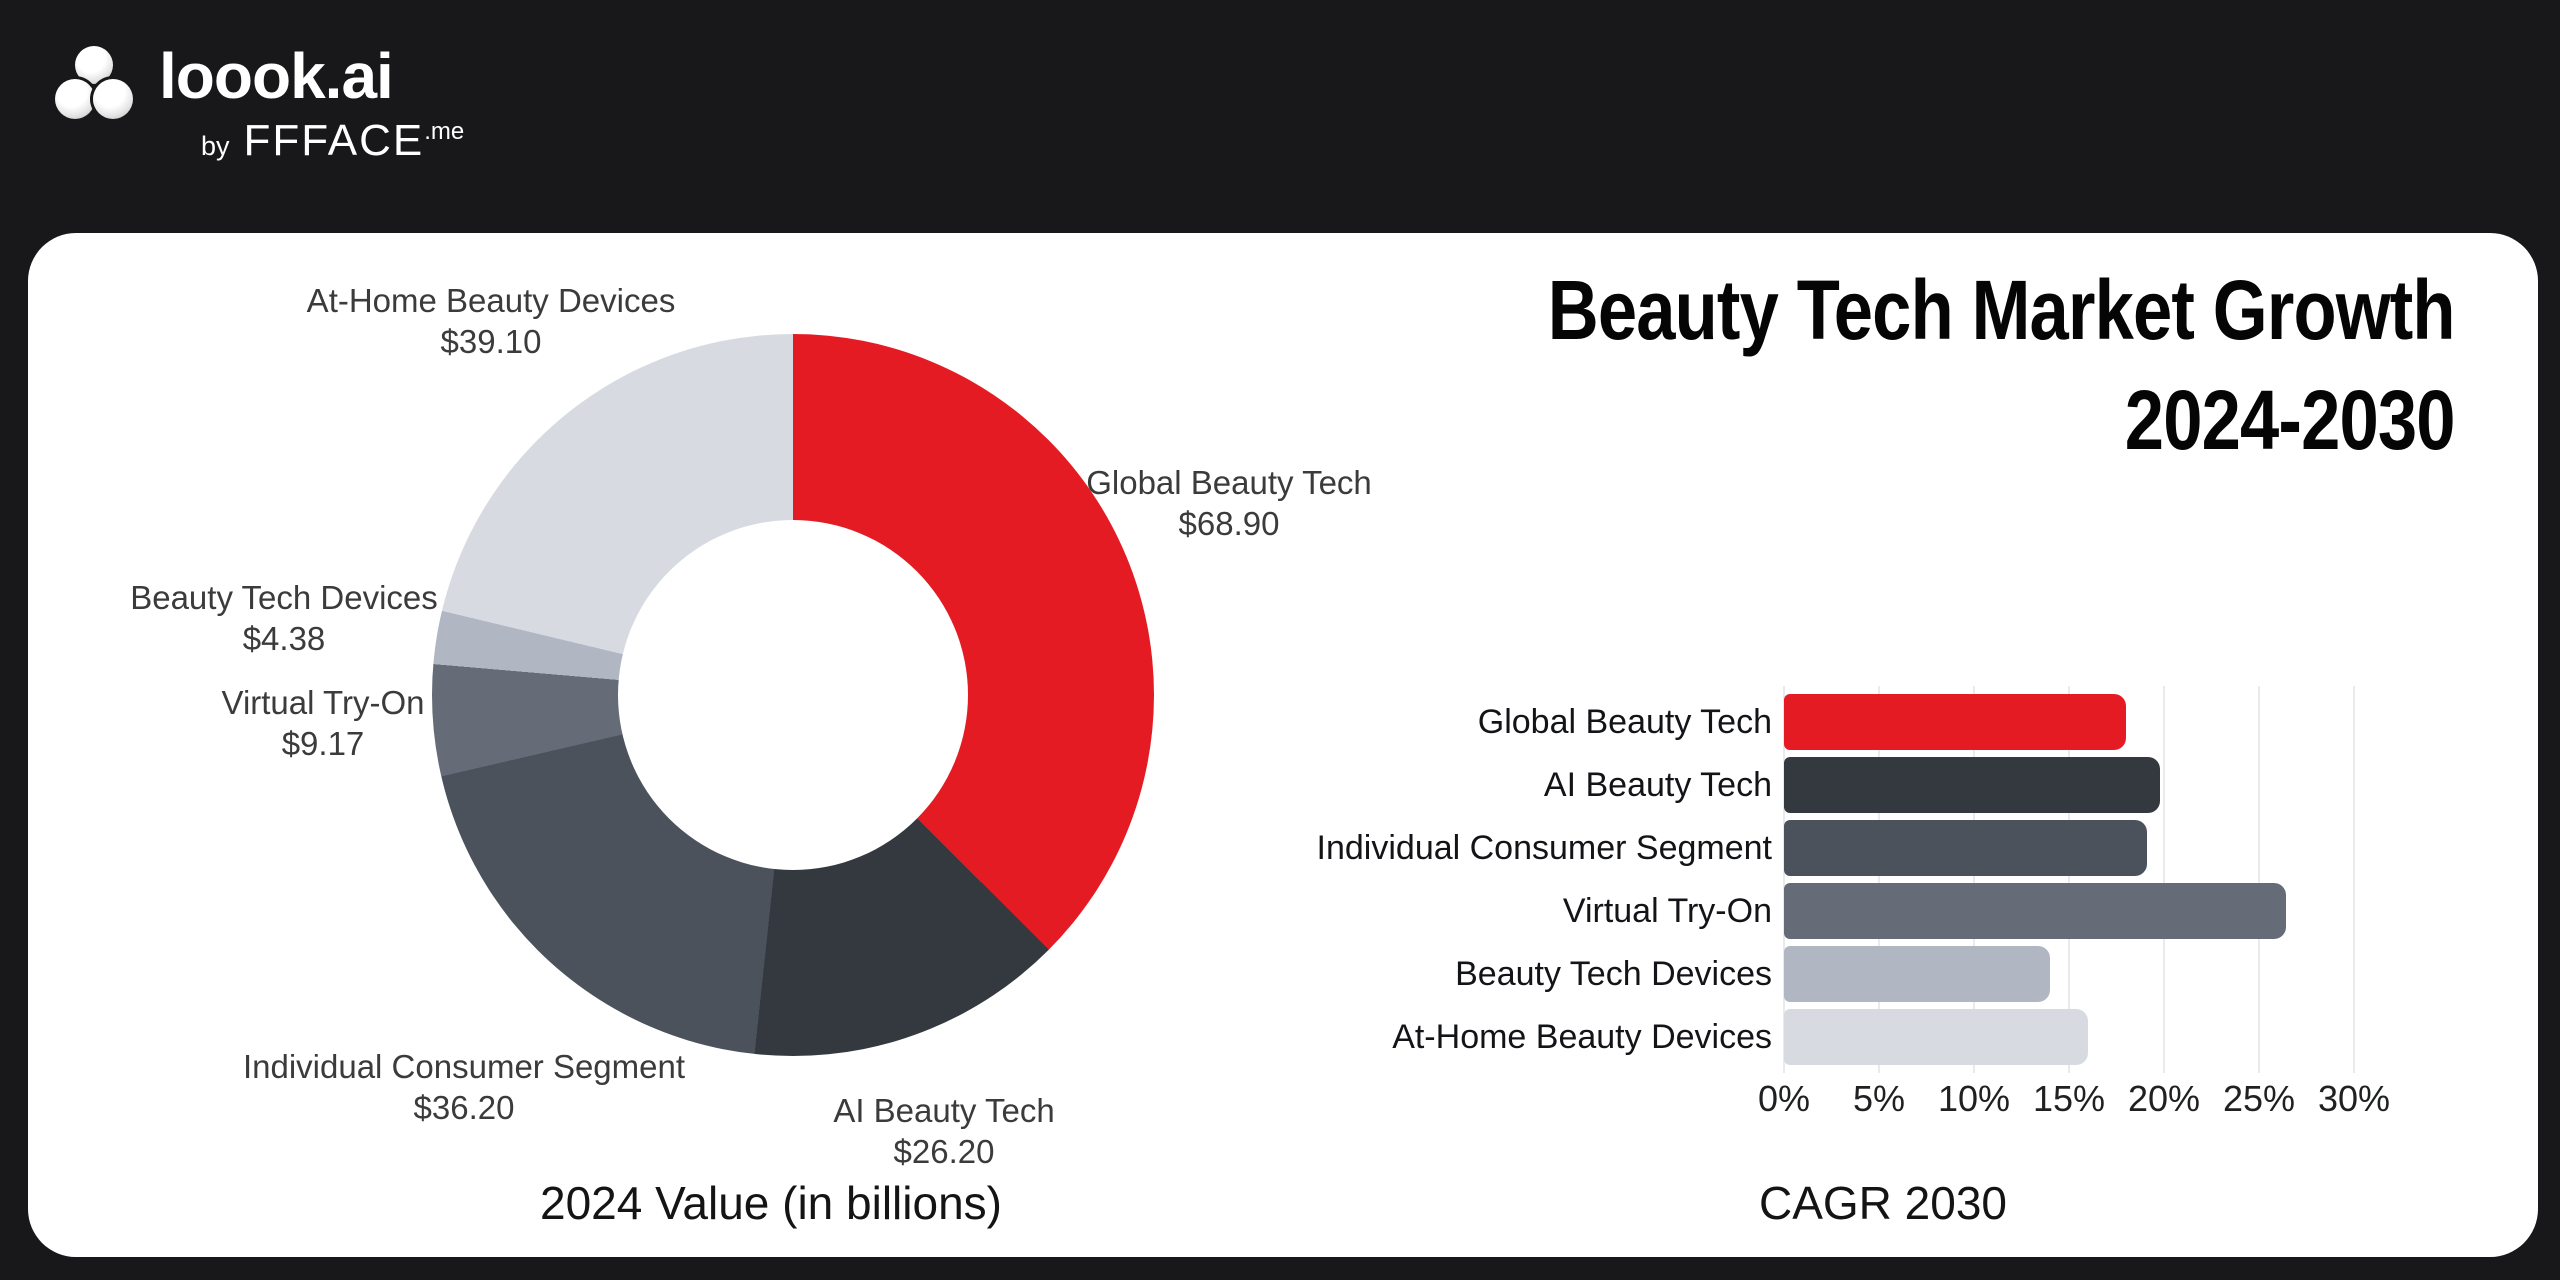 The image size is (2560, 1280). What do you see at coordinates (2164, 1098) in the screenshot?
I see `x-tick: 20%` at bounding box center [2164, 1098].